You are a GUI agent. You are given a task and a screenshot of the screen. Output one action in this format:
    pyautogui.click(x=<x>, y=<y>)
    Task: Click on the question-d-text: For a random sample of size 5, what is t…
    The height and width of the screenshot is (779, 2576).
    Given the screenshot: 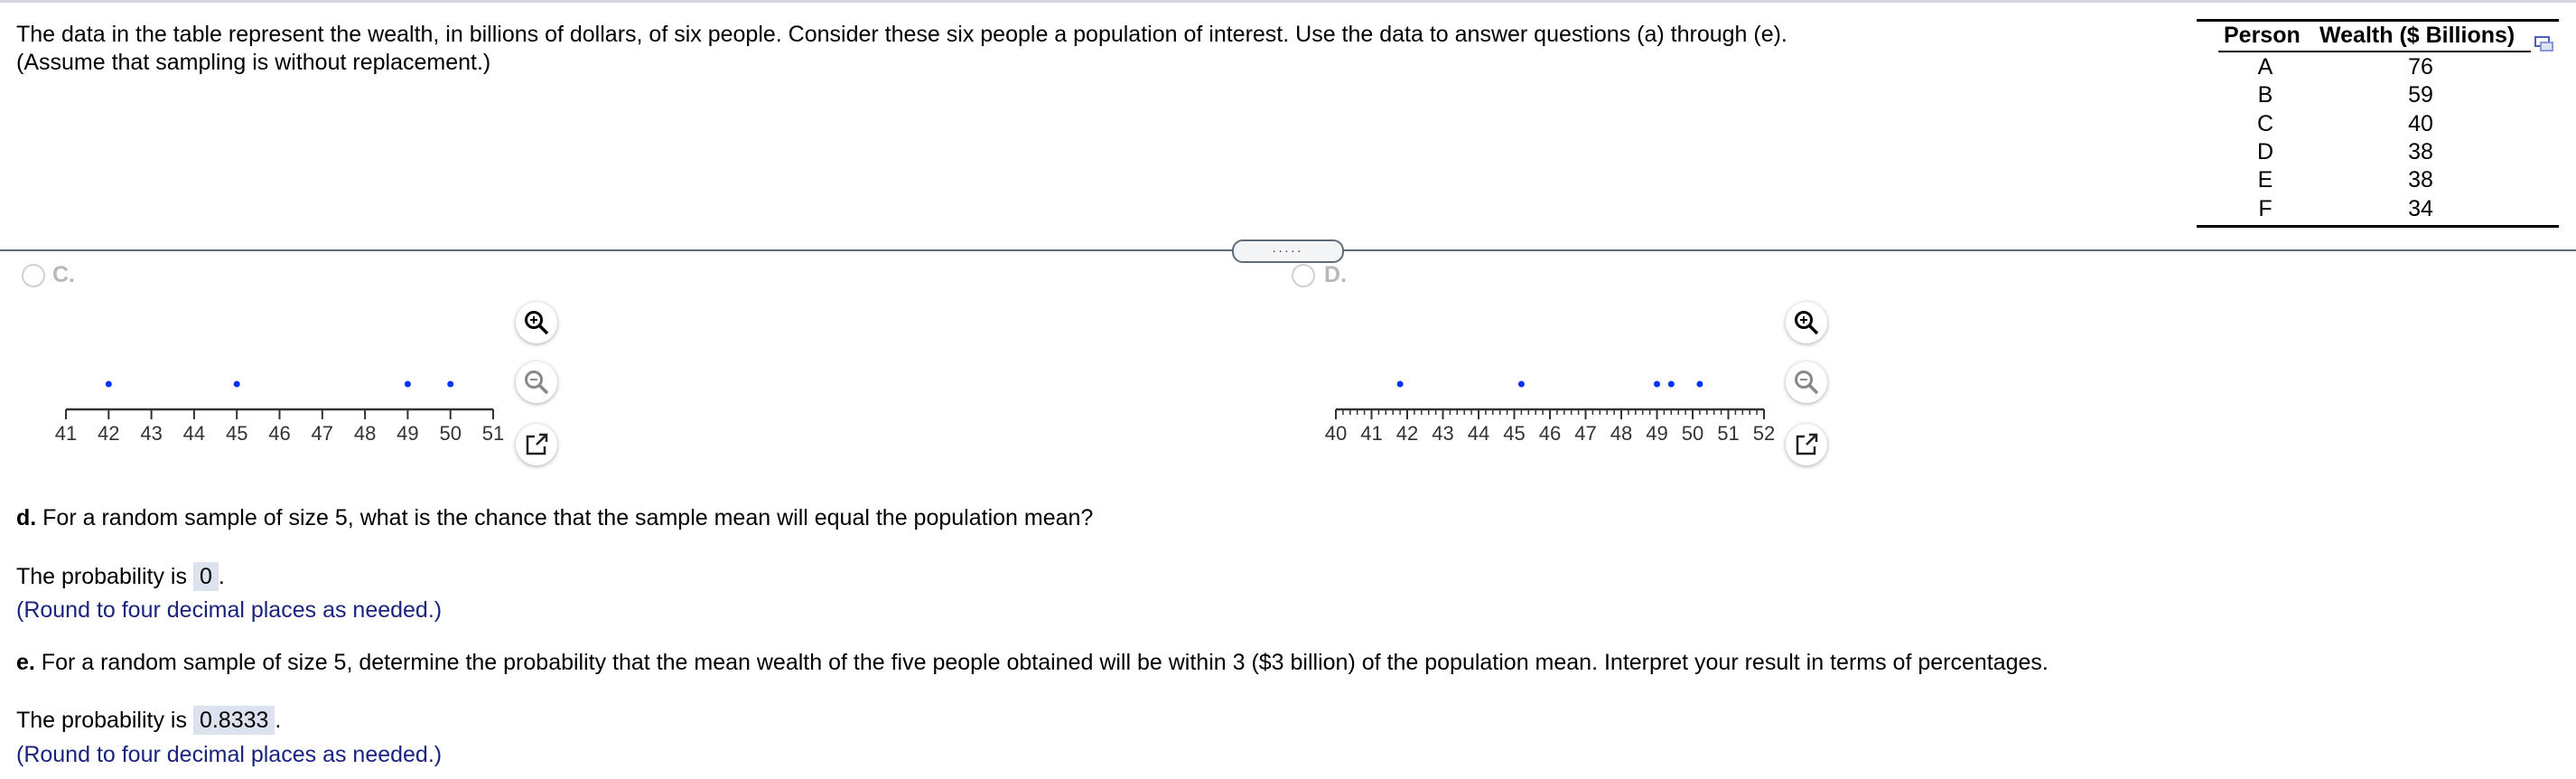 What is the action you would take?
    pyautogui.click(x=565, y=517)
    